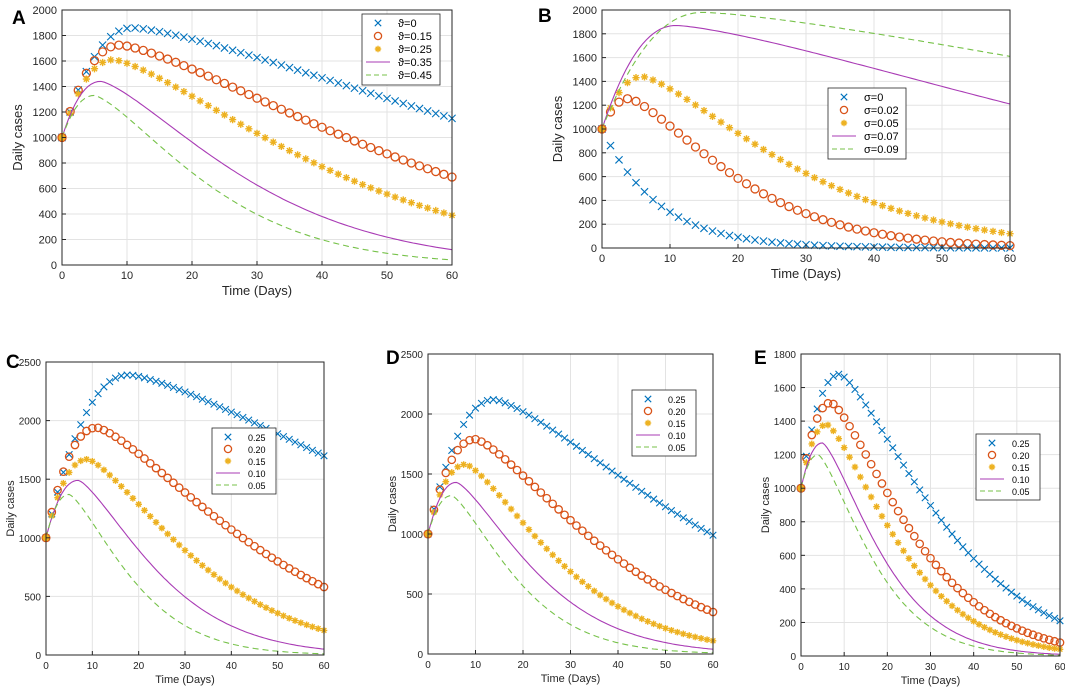  I want to click on y-tick-label: 2000, so click(45, 11).